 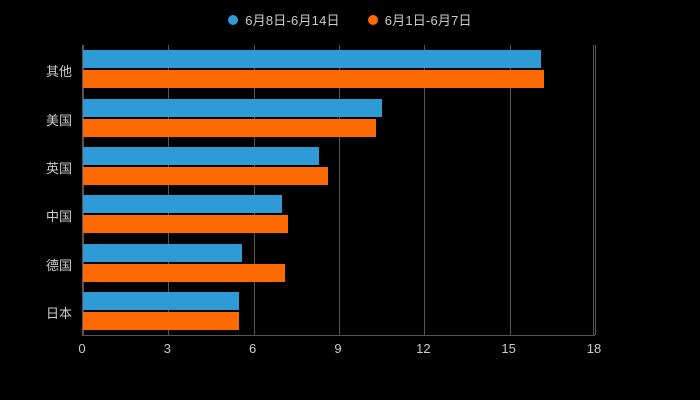 What do you see at coordinates (338, 335) in the screenshot?
I see `x-axis-line` at bounding box center [338, 335].